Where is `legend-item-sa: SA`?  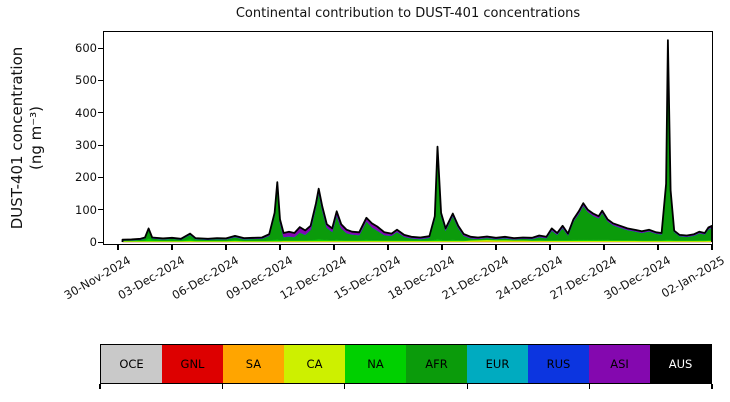 legend-item-sa: SA is located at coordinates (253, 364).